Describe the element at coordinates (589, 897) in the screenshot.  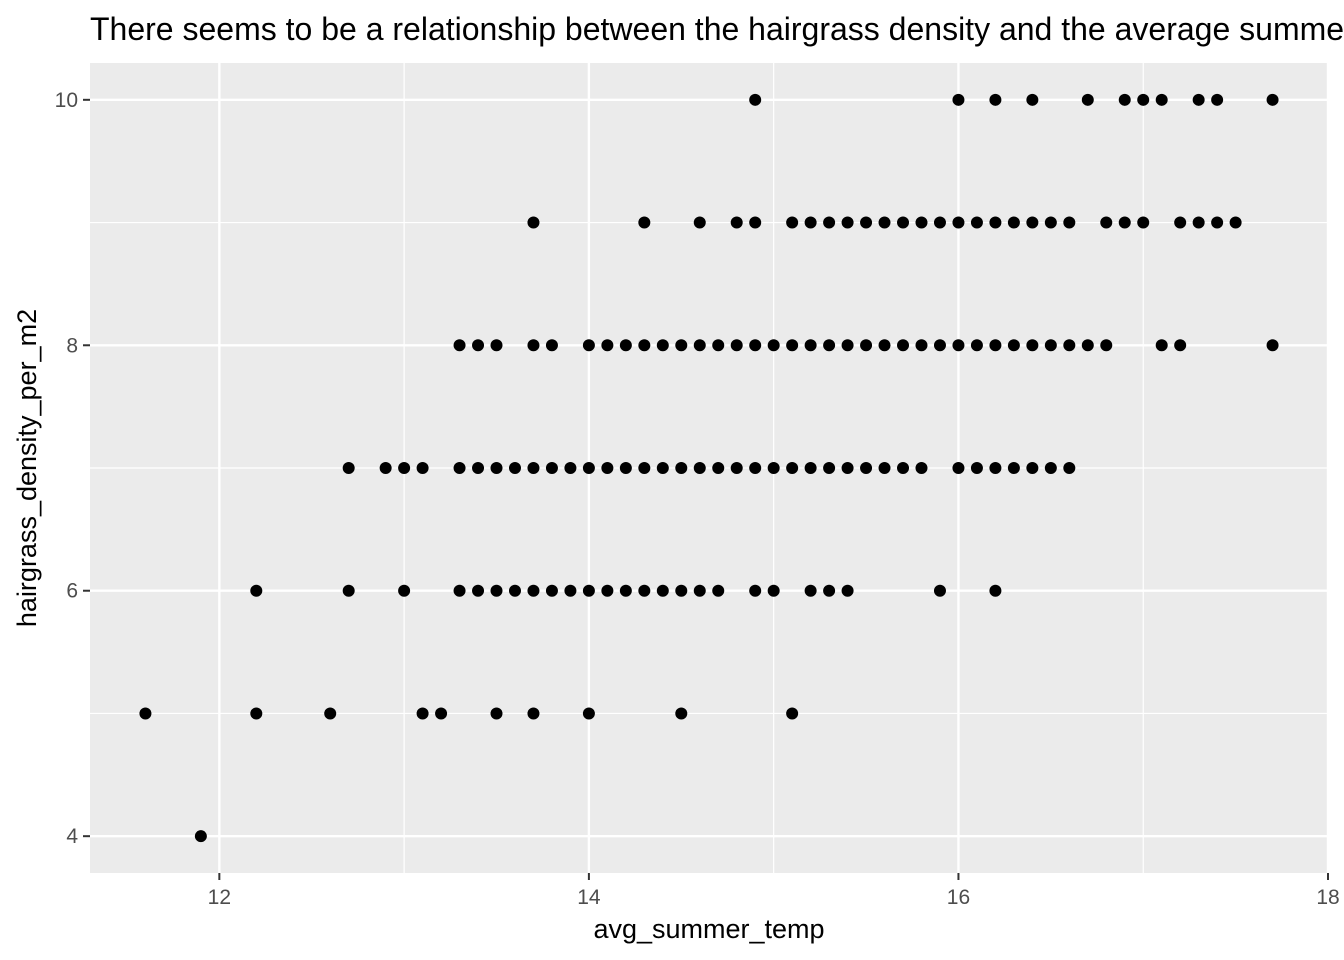
I see `x-tick-label: 14` at that location.